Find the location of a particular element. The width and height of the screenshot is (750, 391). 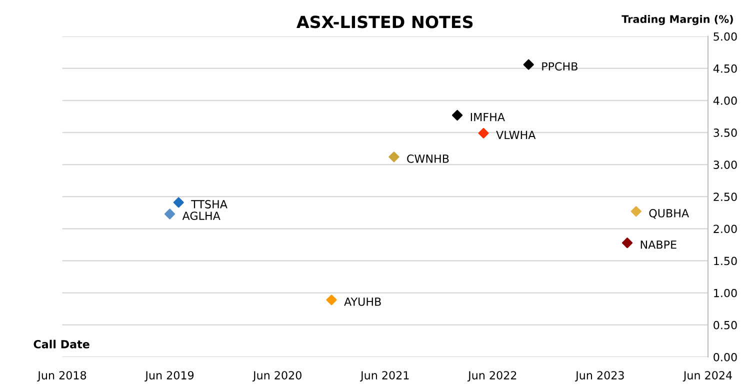

y-tick-label: 0.50 is located at coordinates (725, 325).